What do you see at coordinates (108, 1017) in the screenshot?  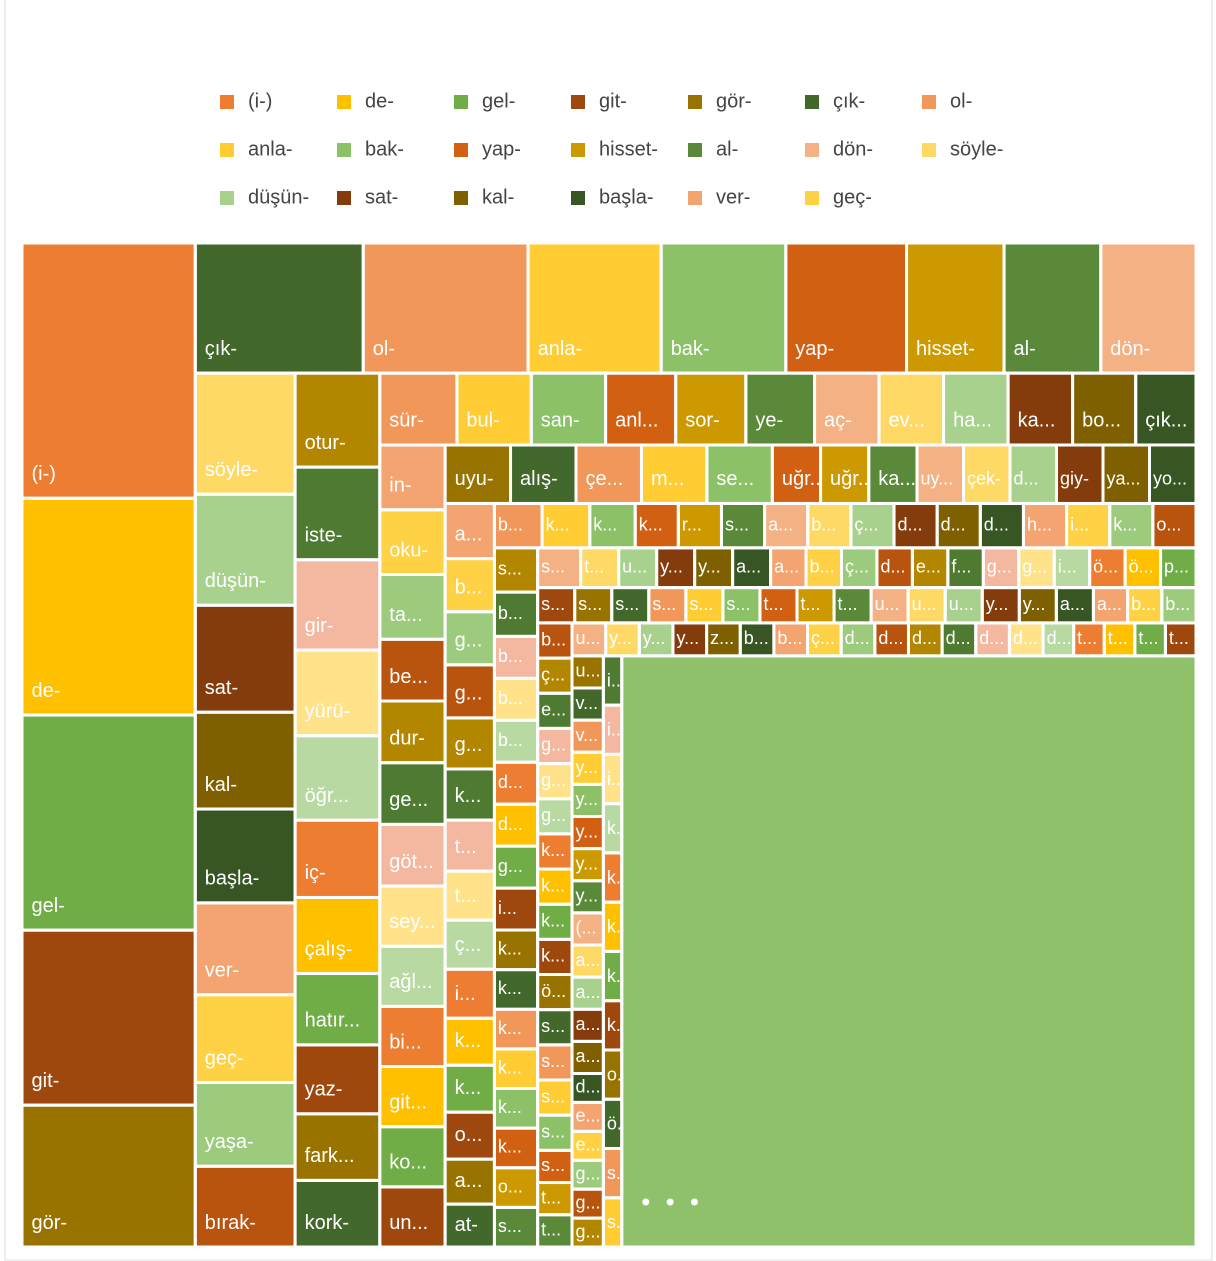 I see `treemap-cell: git-` at bounding box center [108, 1017].